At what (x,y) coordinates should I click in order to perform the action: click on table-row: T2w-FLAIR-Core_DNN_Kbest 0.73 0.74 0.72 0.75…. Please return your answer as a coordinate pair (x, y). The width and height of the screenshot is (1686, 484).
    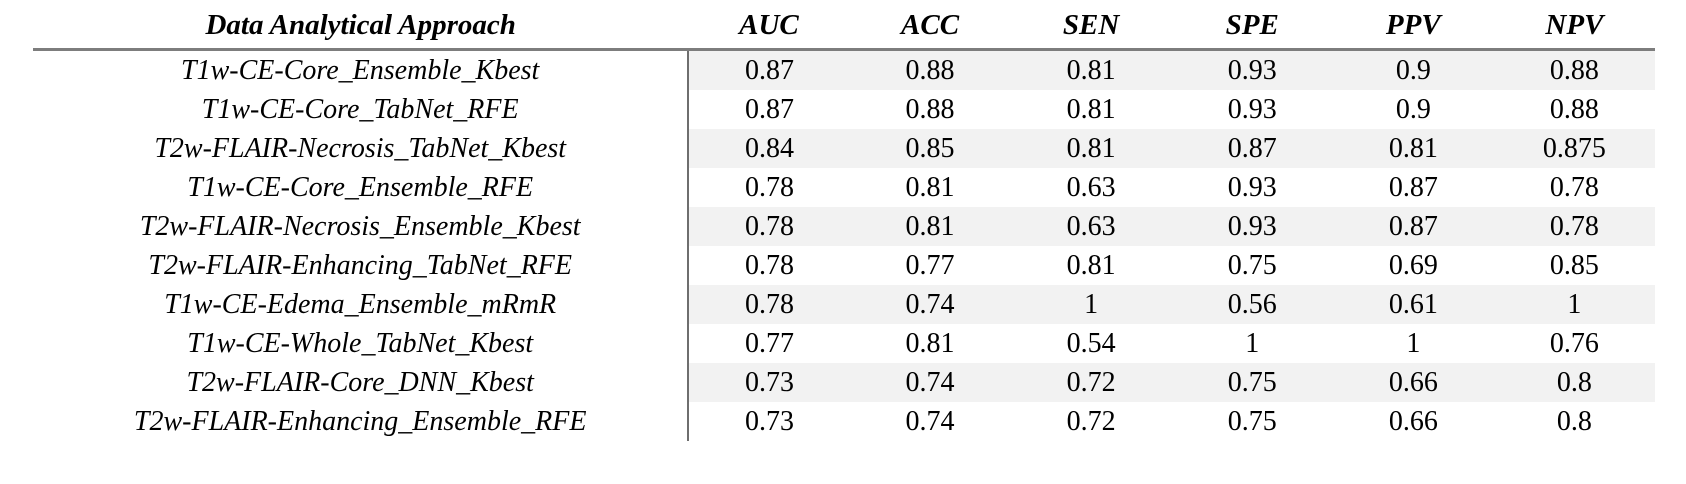
    Looking at the image, I should click on (844, 382).